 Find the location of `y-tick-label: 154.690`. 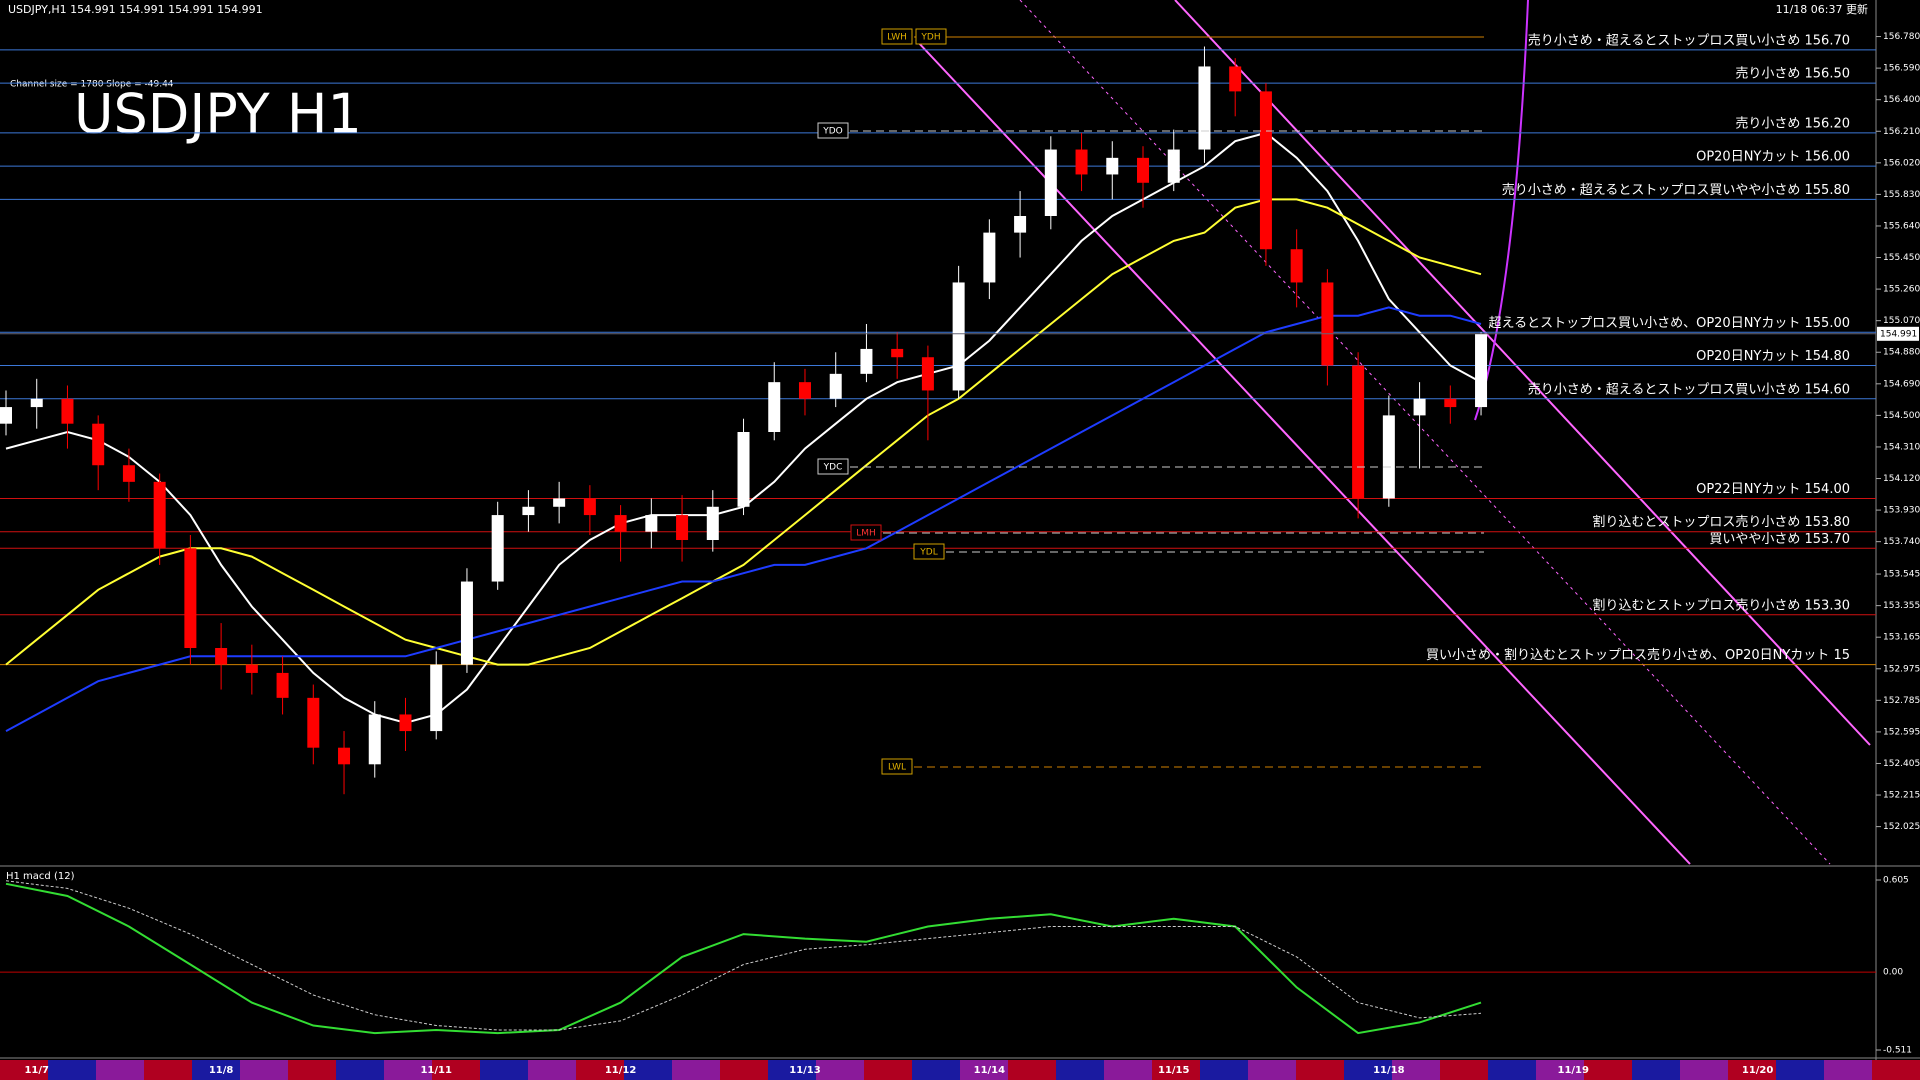

y-tick-label: 154.690 is located at coordinates (1901, 384).